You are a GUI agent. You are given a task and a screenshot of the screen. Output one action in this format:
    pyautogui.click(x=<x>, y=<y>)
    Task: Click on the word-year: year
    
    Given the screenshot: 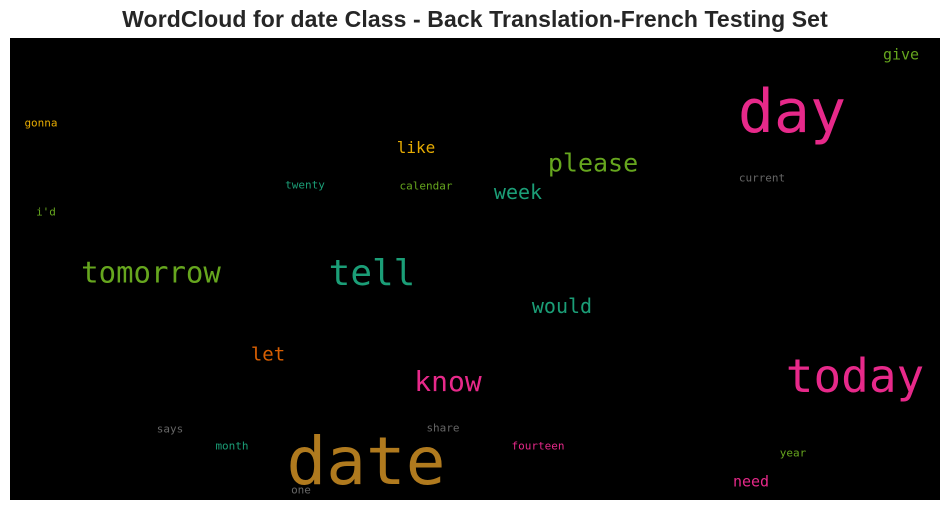 What is the action you would take?
    pyautogui.click(x=793, y=453)
    